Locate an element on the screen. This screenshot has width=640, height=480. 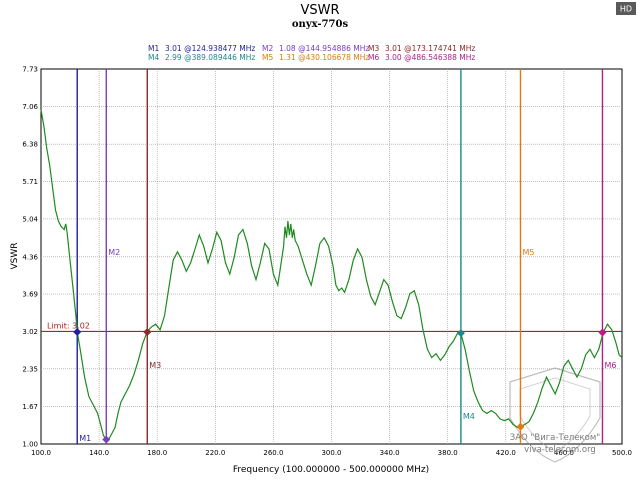
x-axis-label: Frequency (100.000000 - 500.000000 MHz) is located at coordinates (331, 470).